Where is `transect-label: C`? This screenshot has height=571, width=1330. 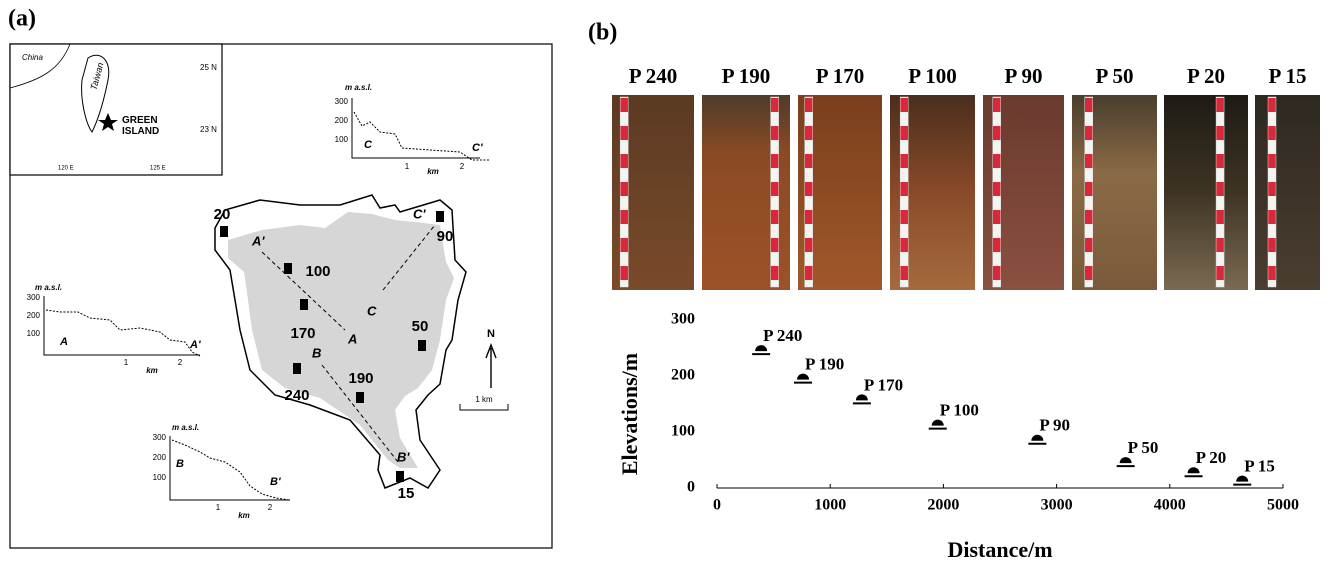 transect-label: C is located at coordinates (372, 310).